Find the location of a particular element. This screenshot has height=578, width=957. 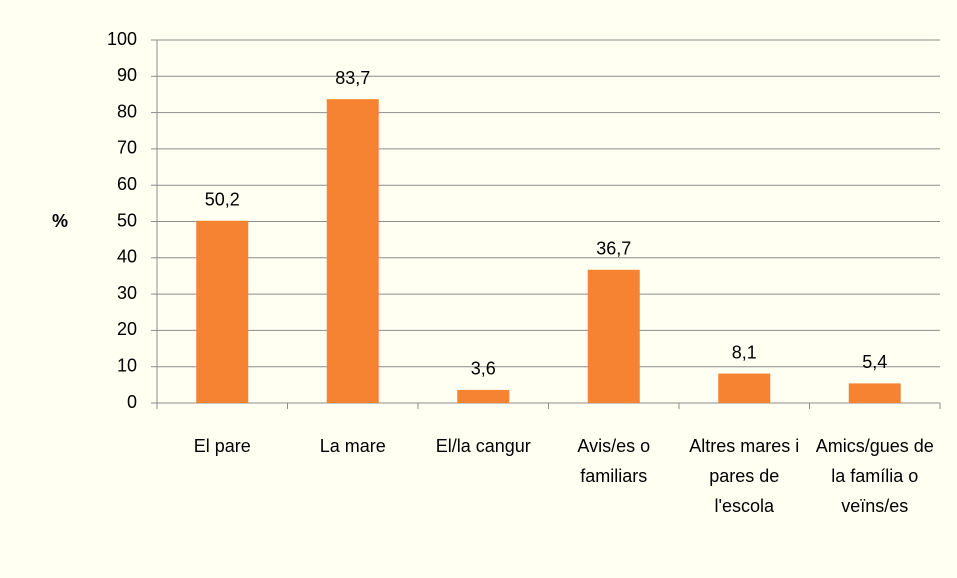

x-tick-label-box: La mare is located at coordinates (352, 446).